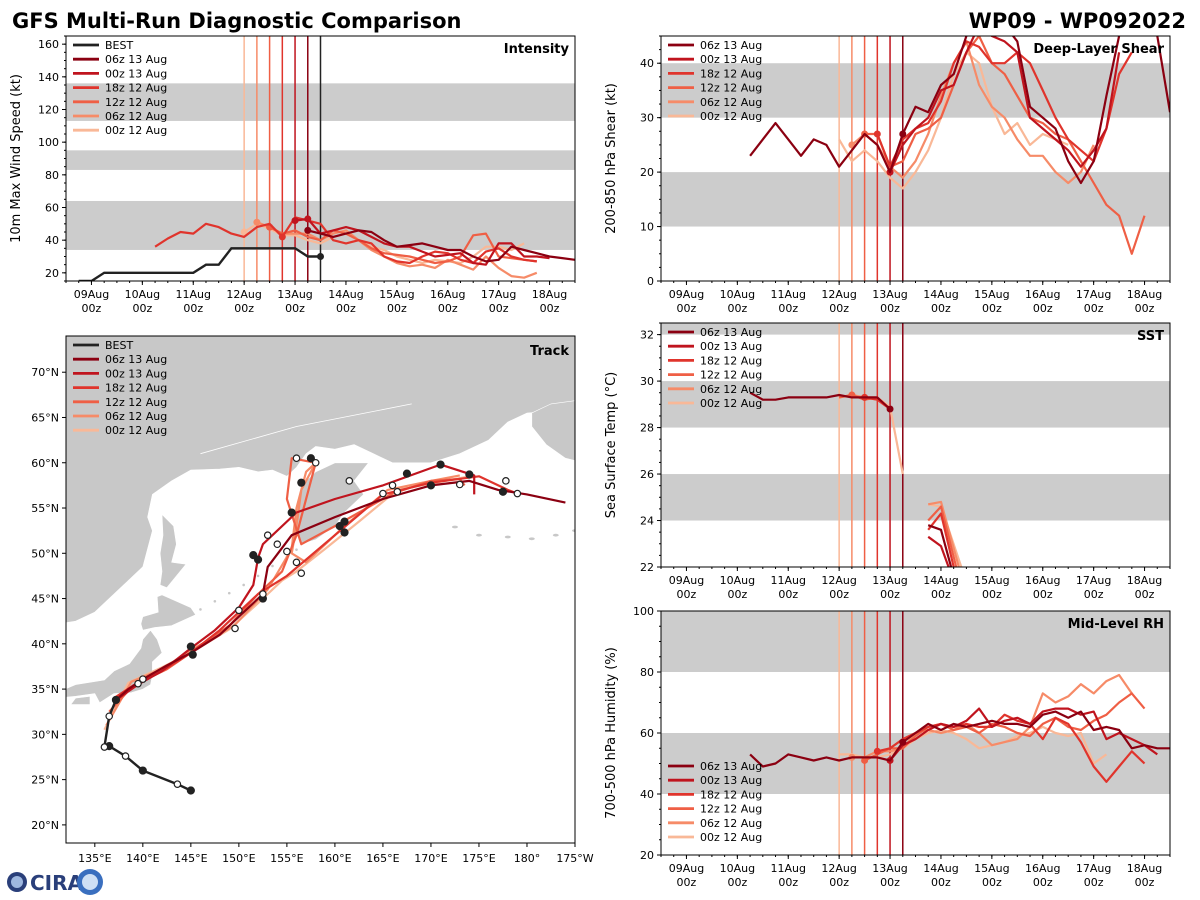  What do you see at coordinates (94, 858) in the screenshot?
I see `lon-tick-label: 135°E` at bounding box center [94, 858].